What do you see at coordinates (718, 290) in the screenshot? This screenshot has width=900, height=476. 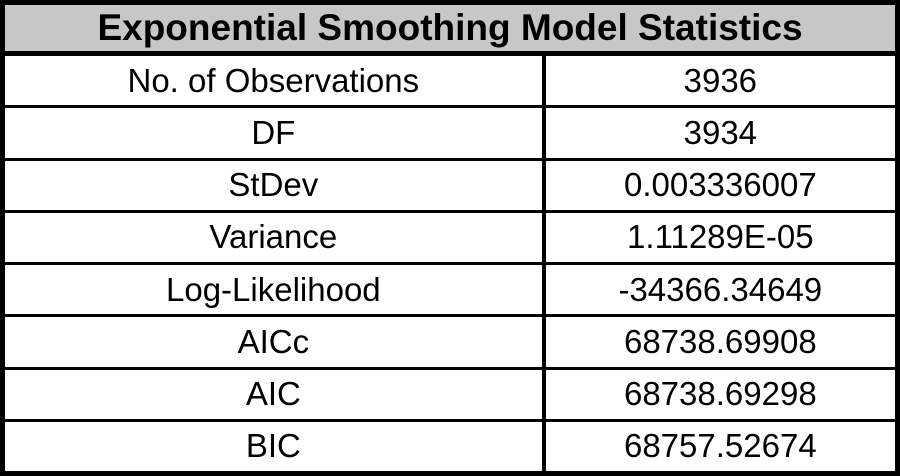 I see `stat-value: -34366.34649` at bounding box center [718, 290].